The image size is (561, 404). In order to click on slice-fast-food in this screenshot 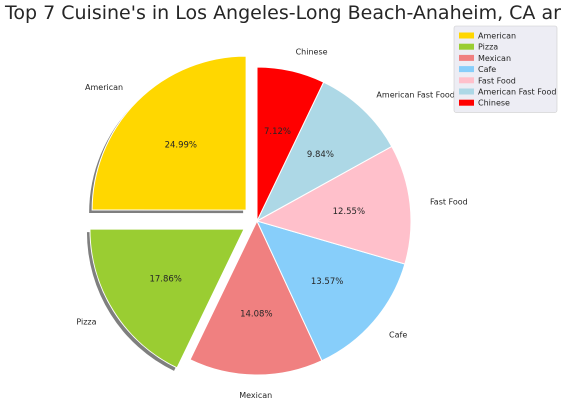, I will do `click(333, 205)`.